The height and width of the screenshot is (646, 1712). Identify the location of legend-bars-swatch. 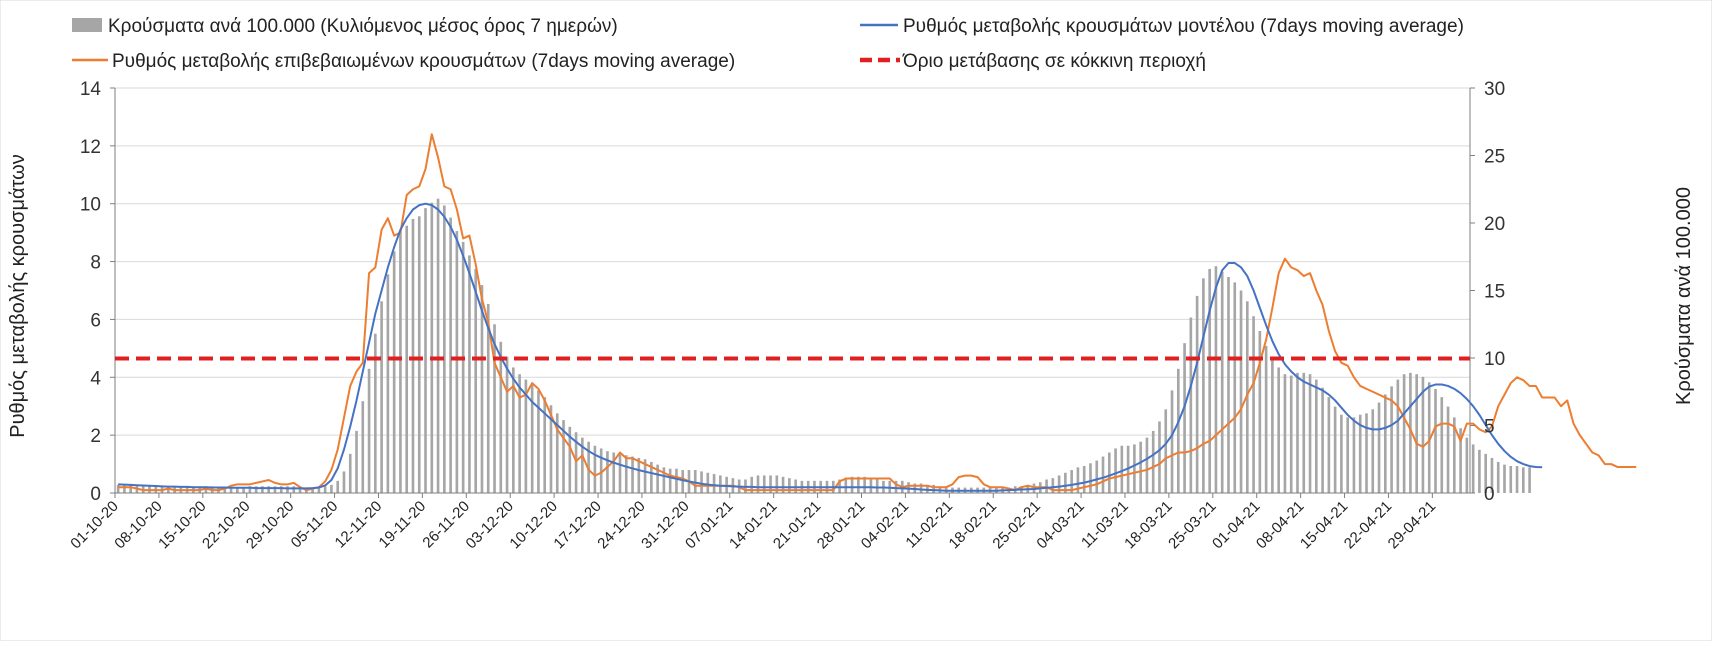
(87, 25).